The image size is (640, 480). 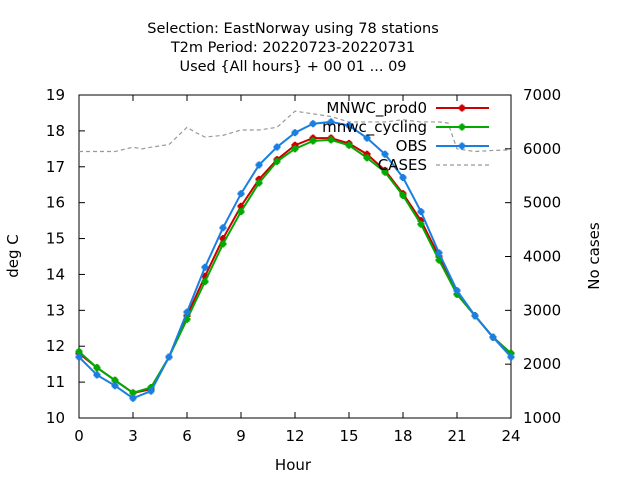 I want to click on y-tick-label: 14, so click(x=55, y=274).